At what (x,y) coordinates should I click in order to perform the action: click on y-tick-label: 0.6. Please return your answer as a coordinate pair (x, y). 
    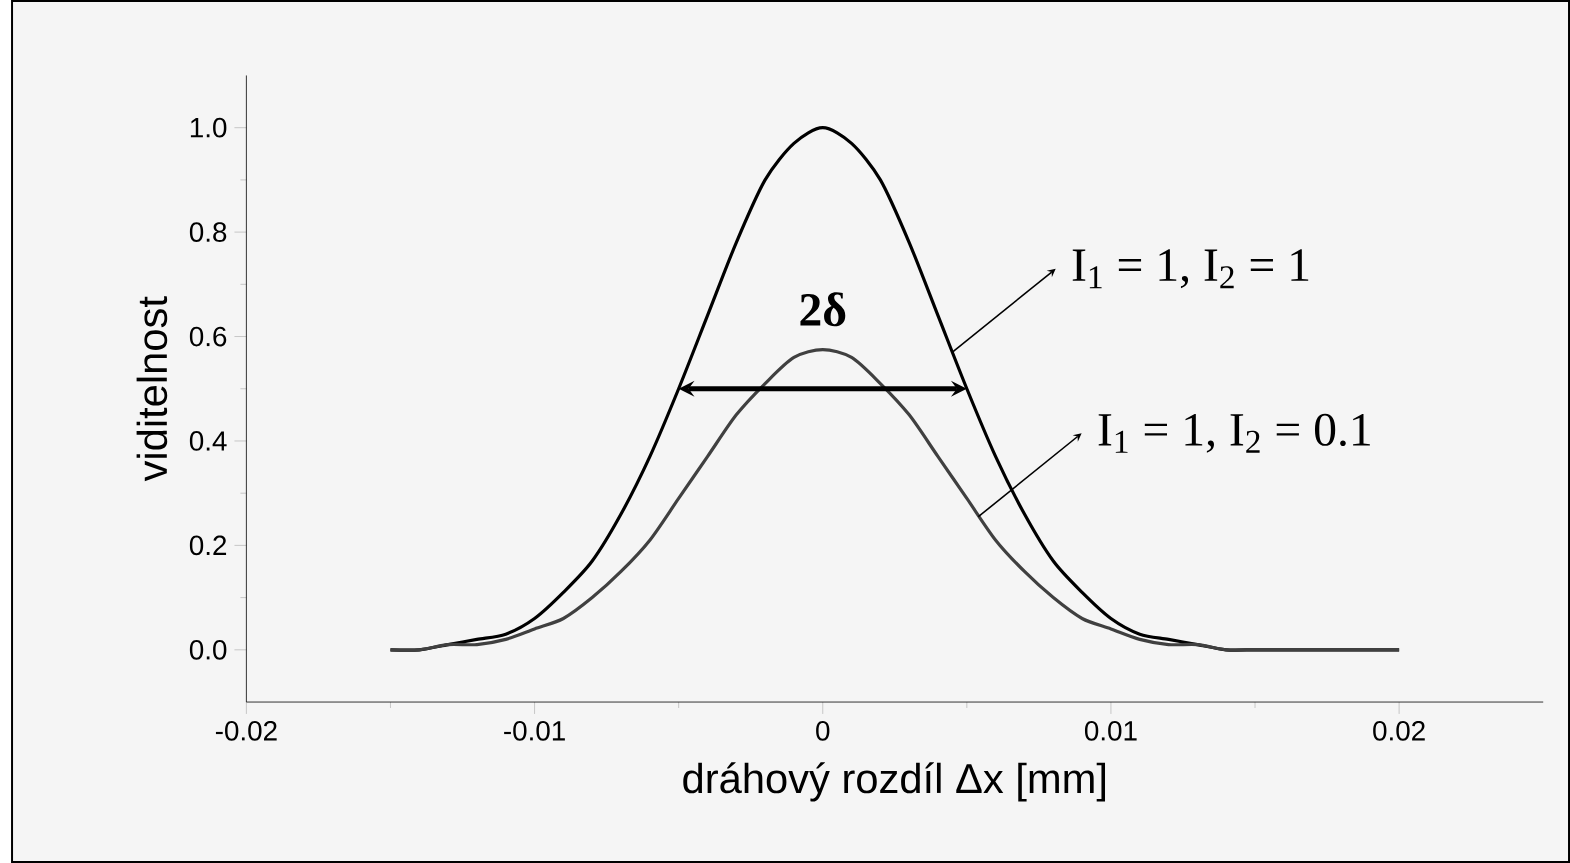
    Looking at the image, I should click on (208, 336).